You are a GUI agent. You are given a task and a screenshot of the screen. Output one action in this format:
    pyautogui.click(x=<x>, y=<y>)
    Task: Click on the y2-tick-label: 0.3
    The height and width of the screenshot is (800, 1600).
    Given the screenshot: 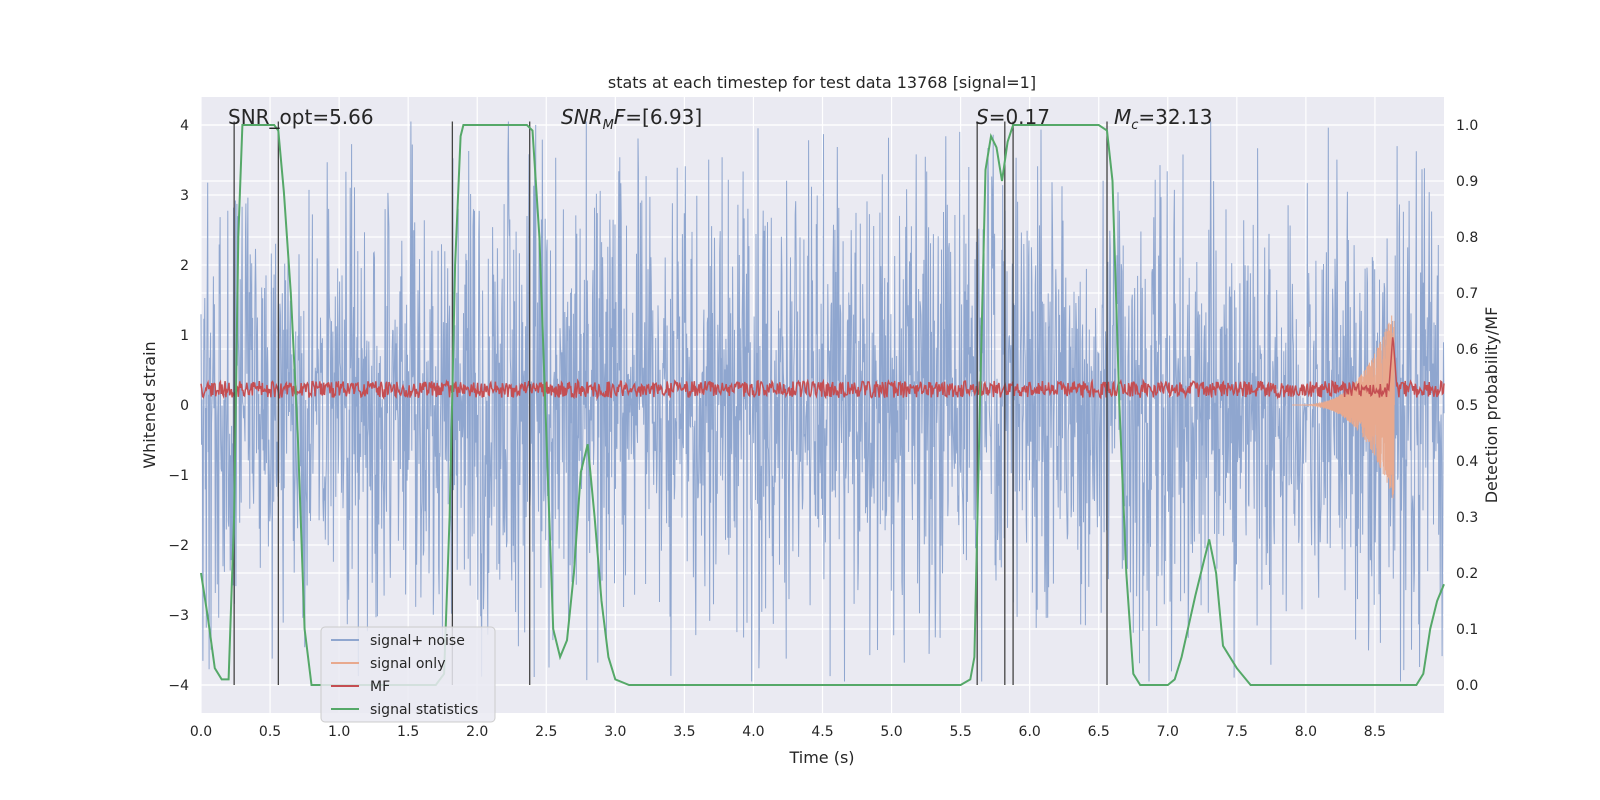 What is the action you would take?
    pyautogui.click(x=1467, y=518)
    